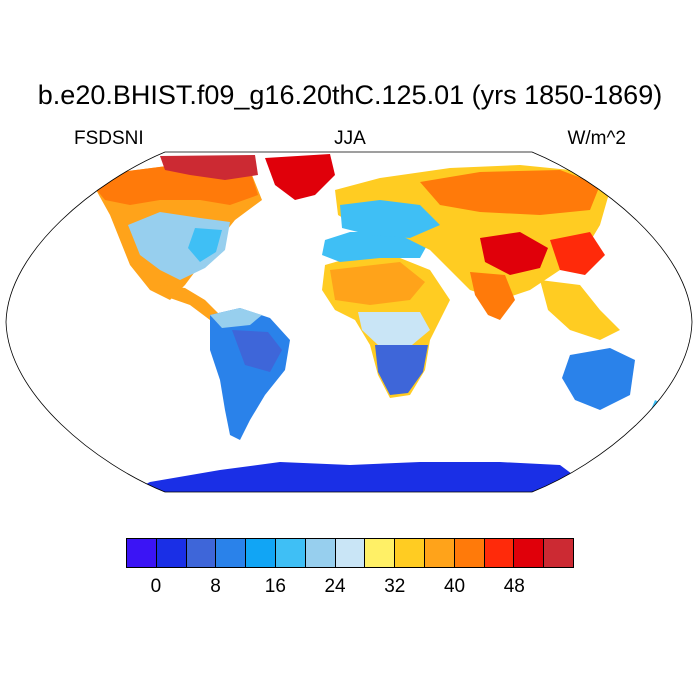 This screenshot has width=700, height=700. Describe the element at coordinates (657, 409) in the screenshot. I see `new-zealand-region` at that location.